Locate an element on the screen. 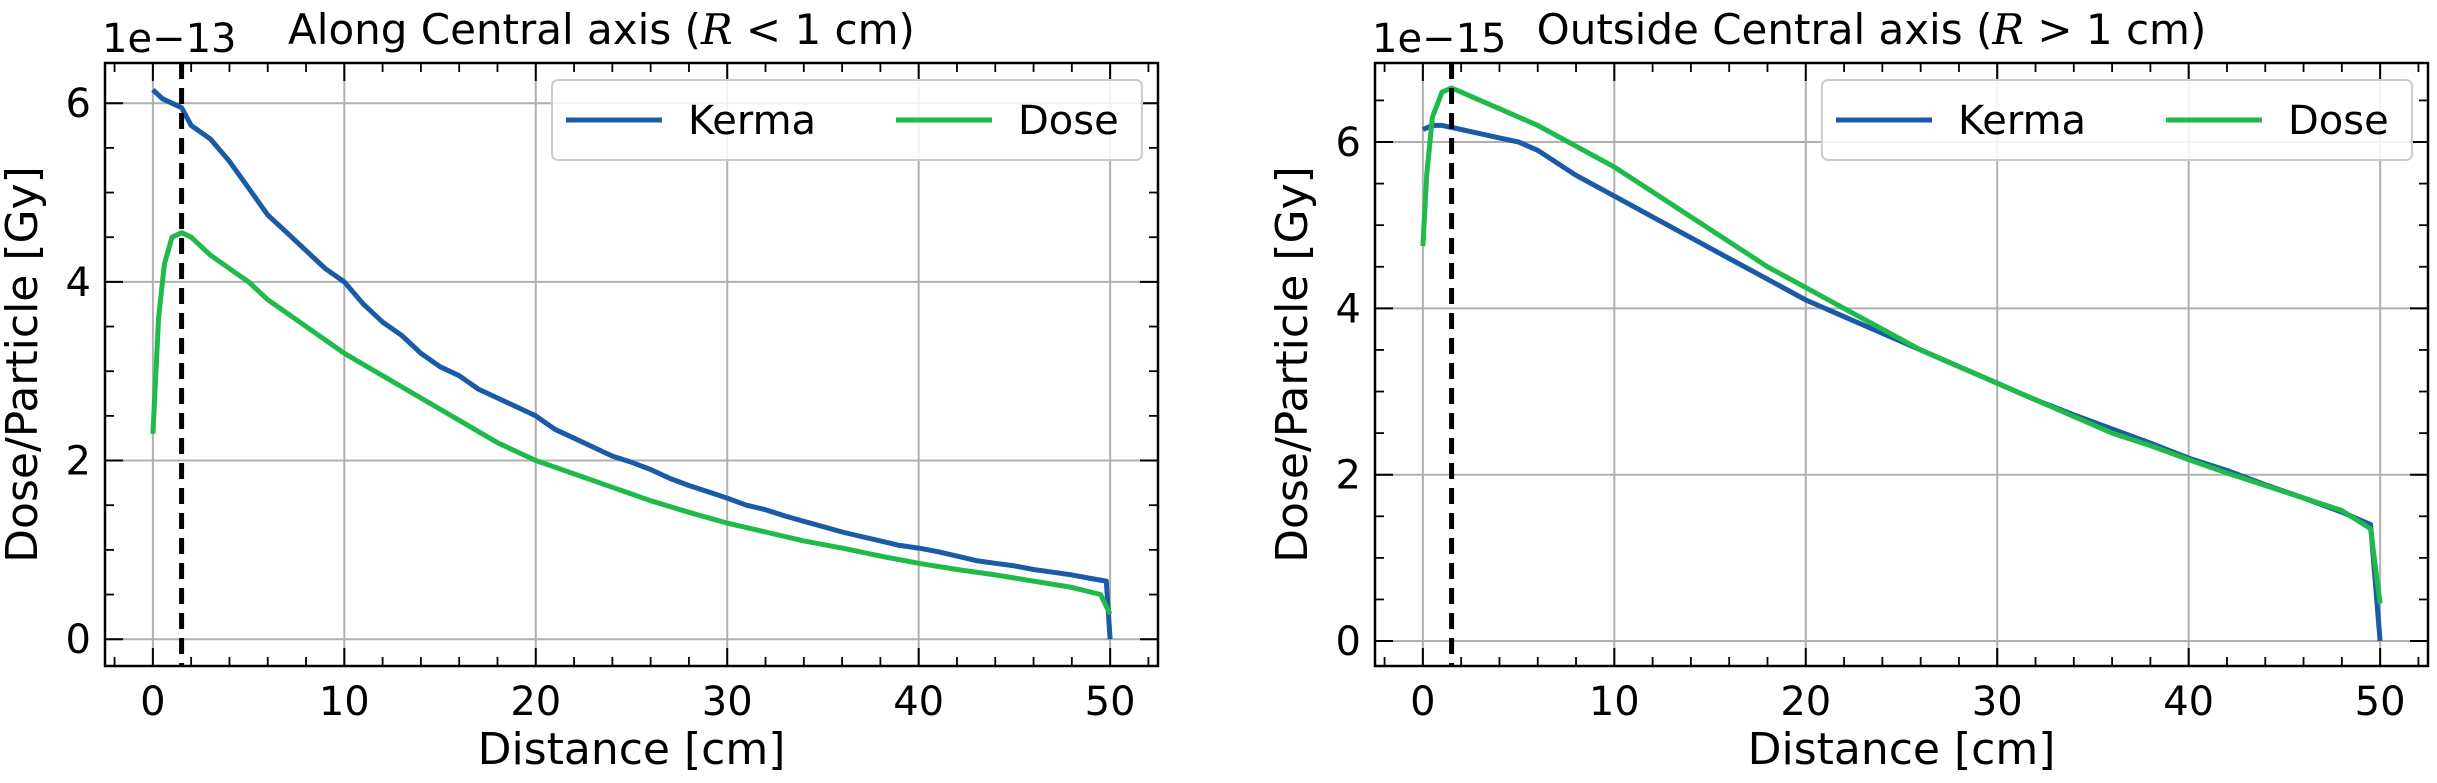 The height and width of the screenshot is (783, 2437). chart-title: Outside Central axis (R > 1 cm) is located at coordinates (1872, 29).